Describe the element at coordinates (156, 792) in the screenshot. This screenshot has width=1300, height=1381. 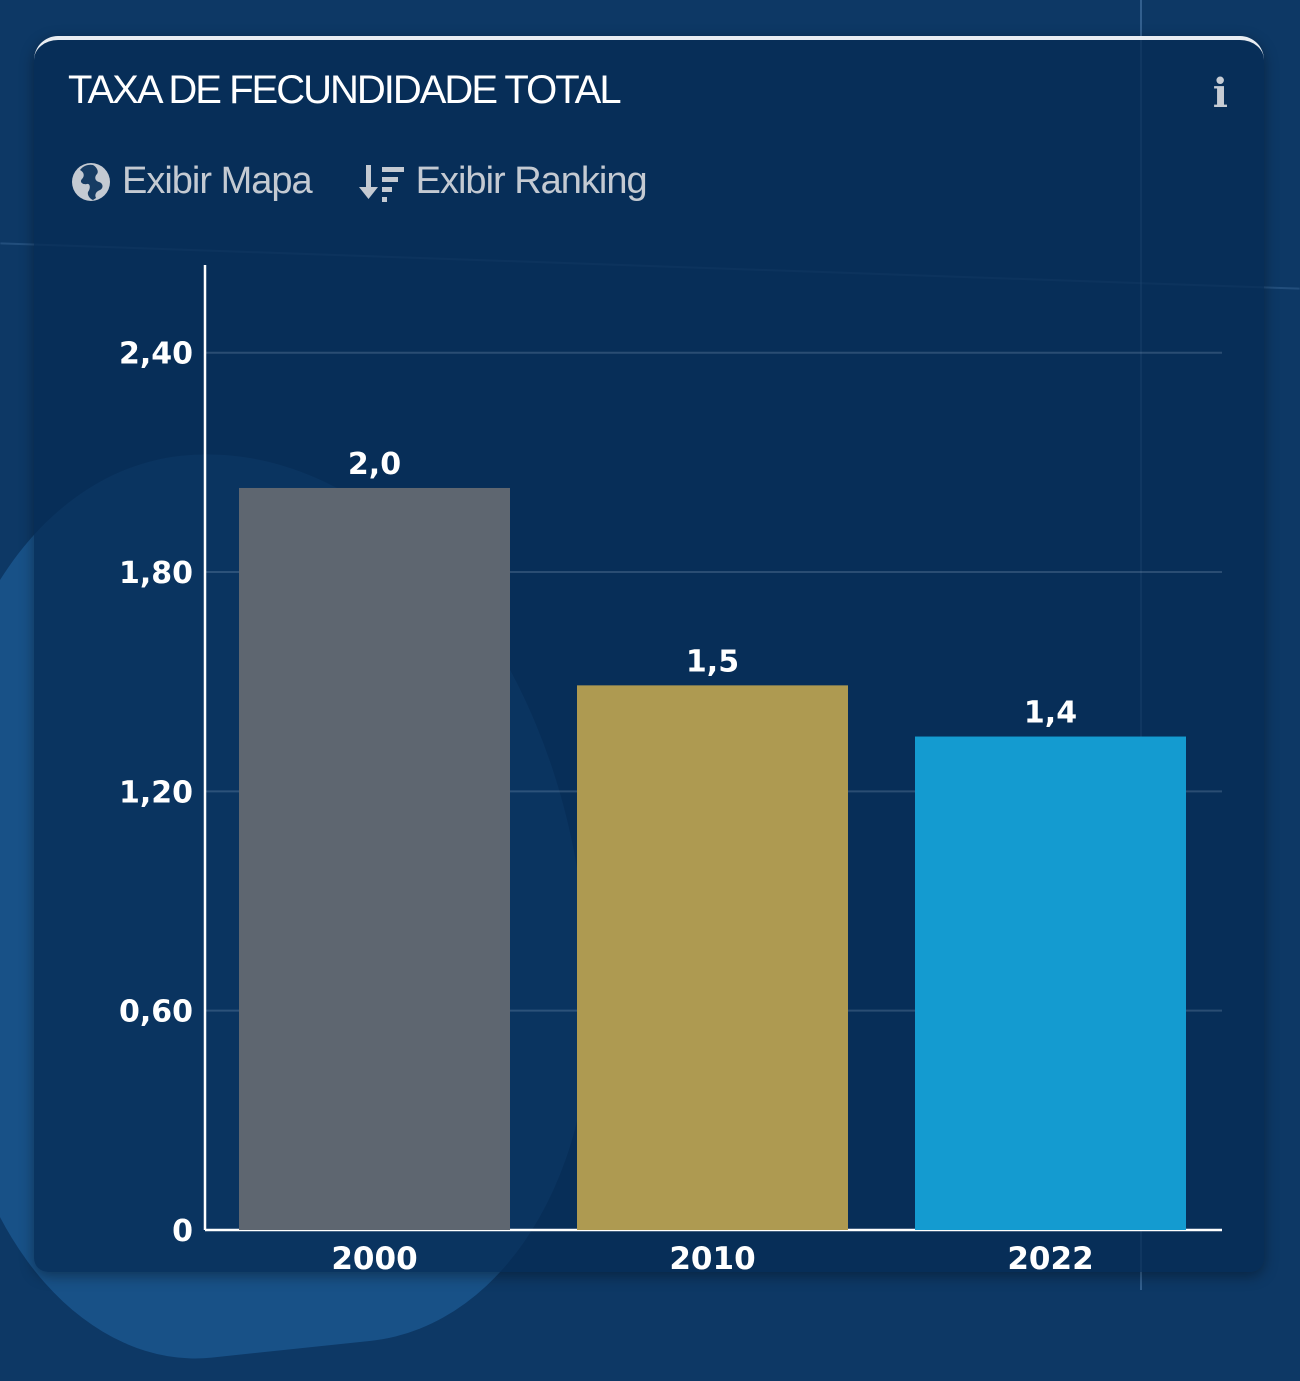
I see `y-tick-label: 1,20` at that location.